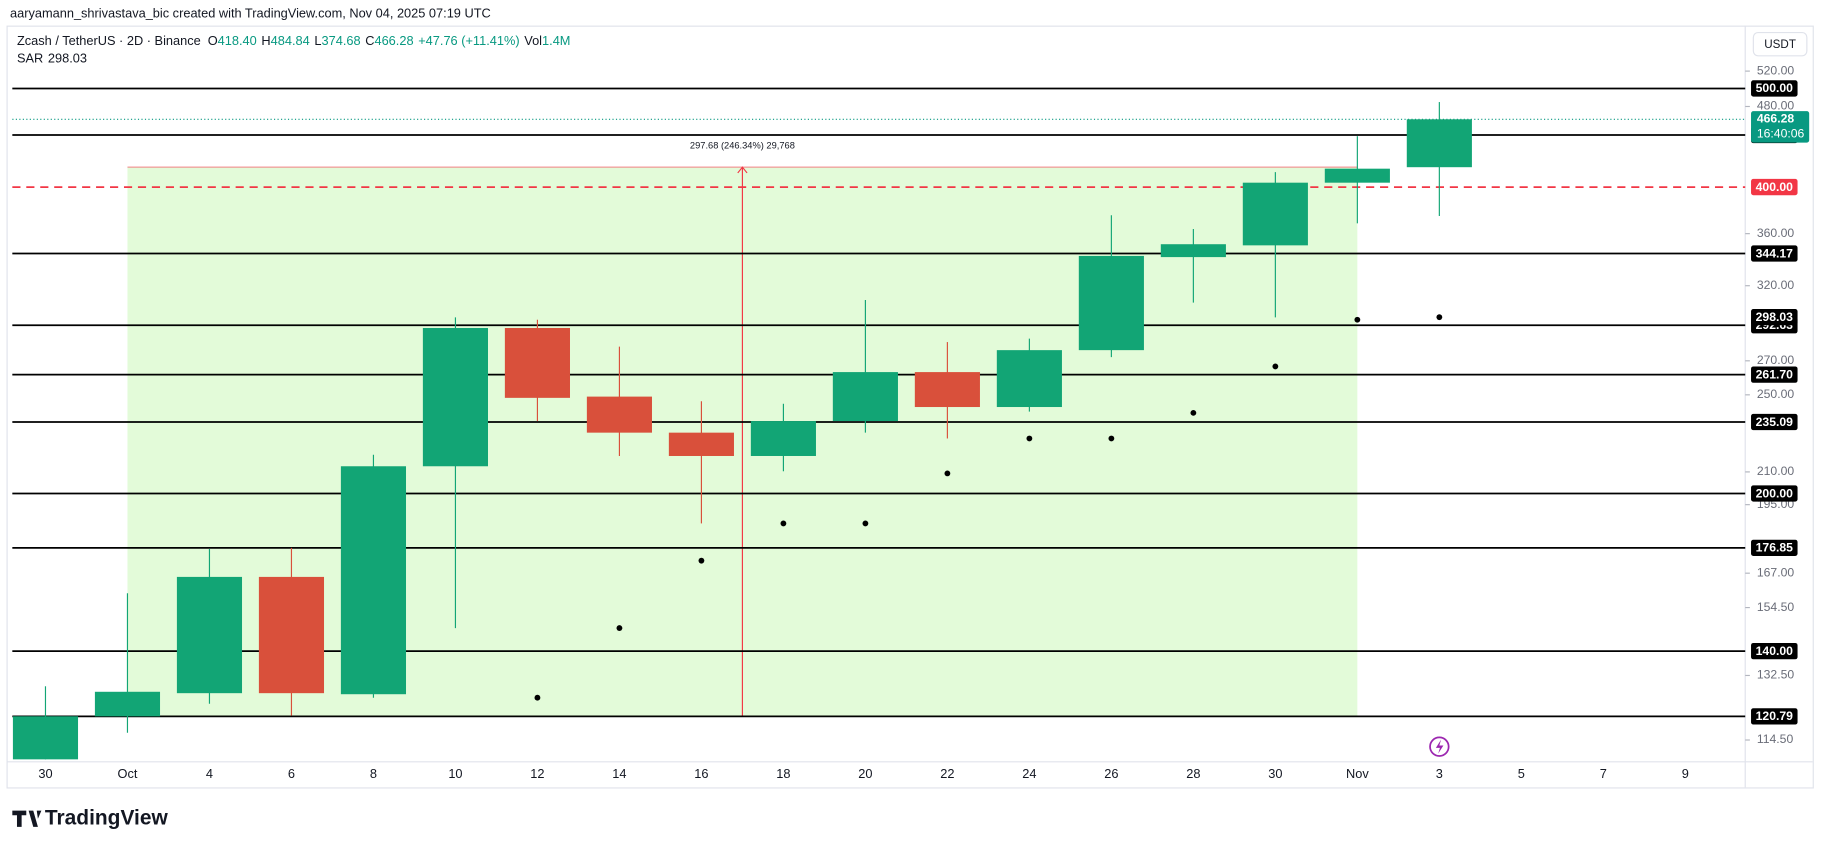  I want to click on x-tick-label: 4, so click(209, 773).